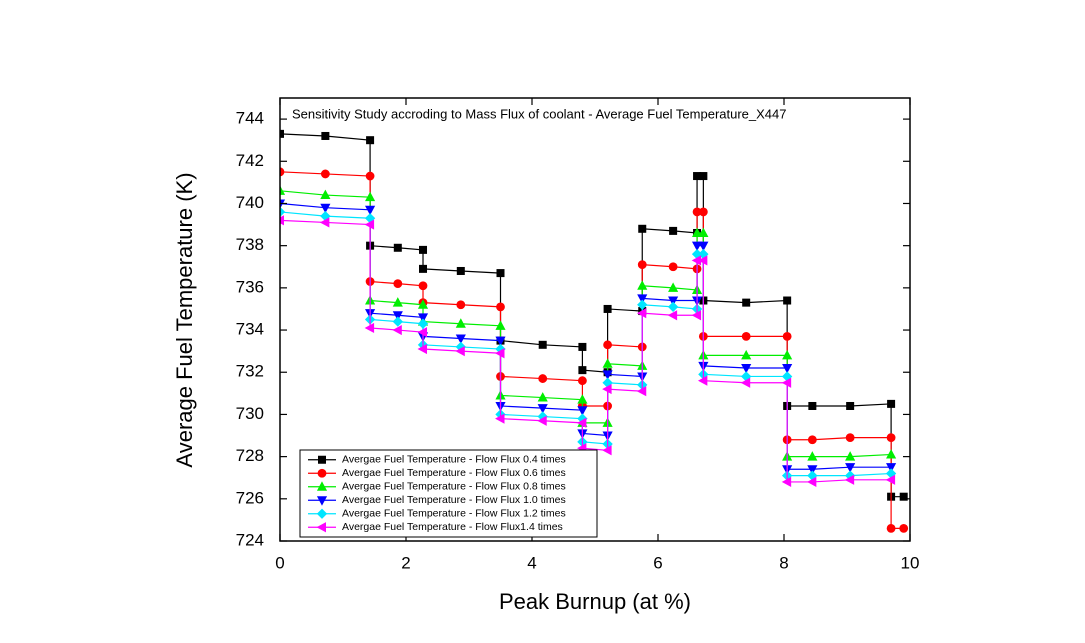  I want to click on x-tick-label: 10, so click(910, 562).